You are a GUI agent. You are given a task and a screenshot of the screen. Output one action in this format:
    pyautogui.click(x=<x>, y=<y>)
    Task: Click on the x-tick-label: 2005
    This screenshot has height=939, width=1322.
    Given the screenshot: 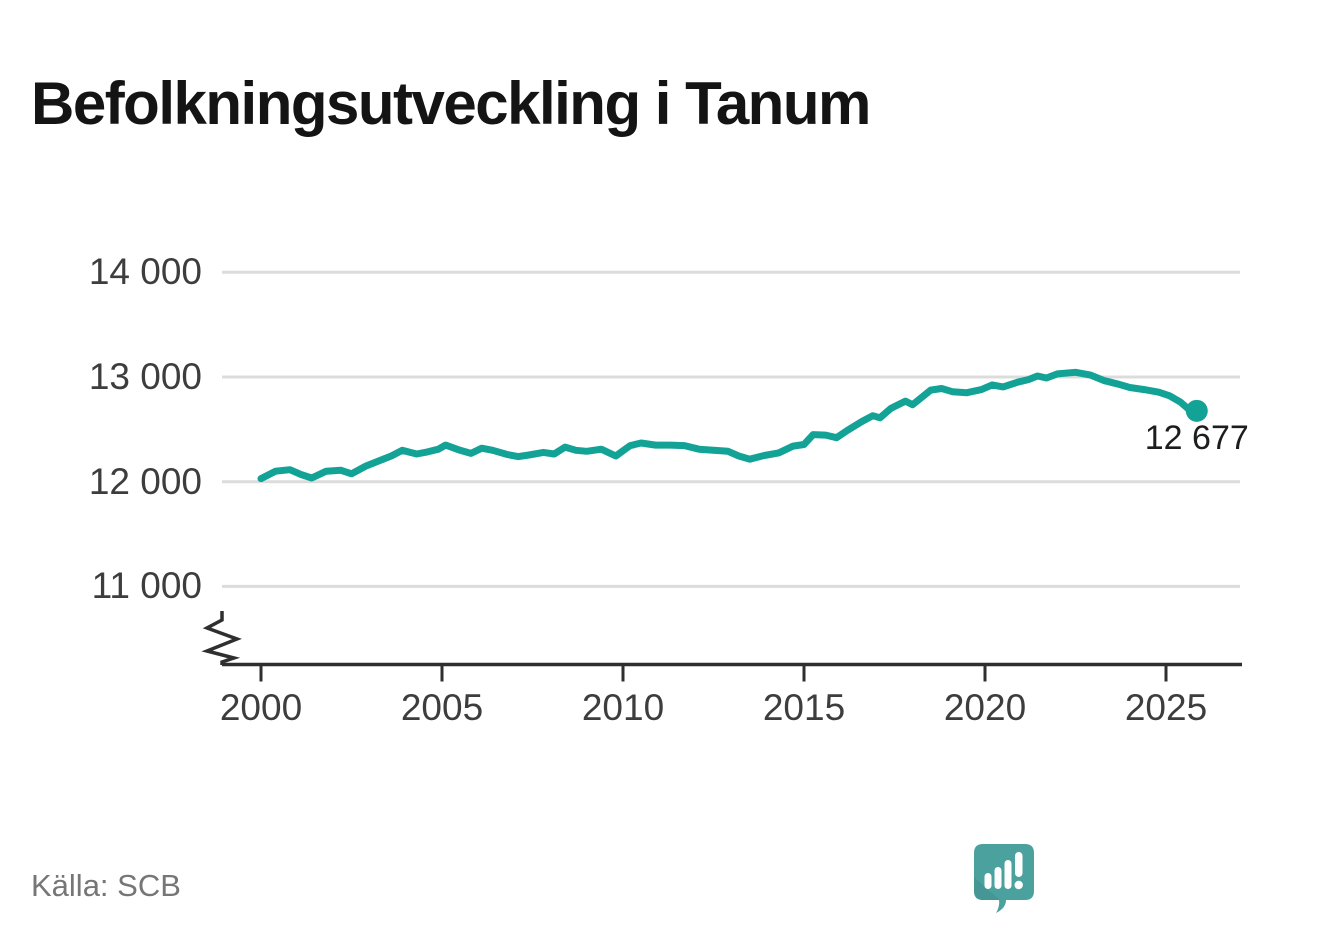 What is the action you would take?
    pyautogui.click(x=442, y=707)
    